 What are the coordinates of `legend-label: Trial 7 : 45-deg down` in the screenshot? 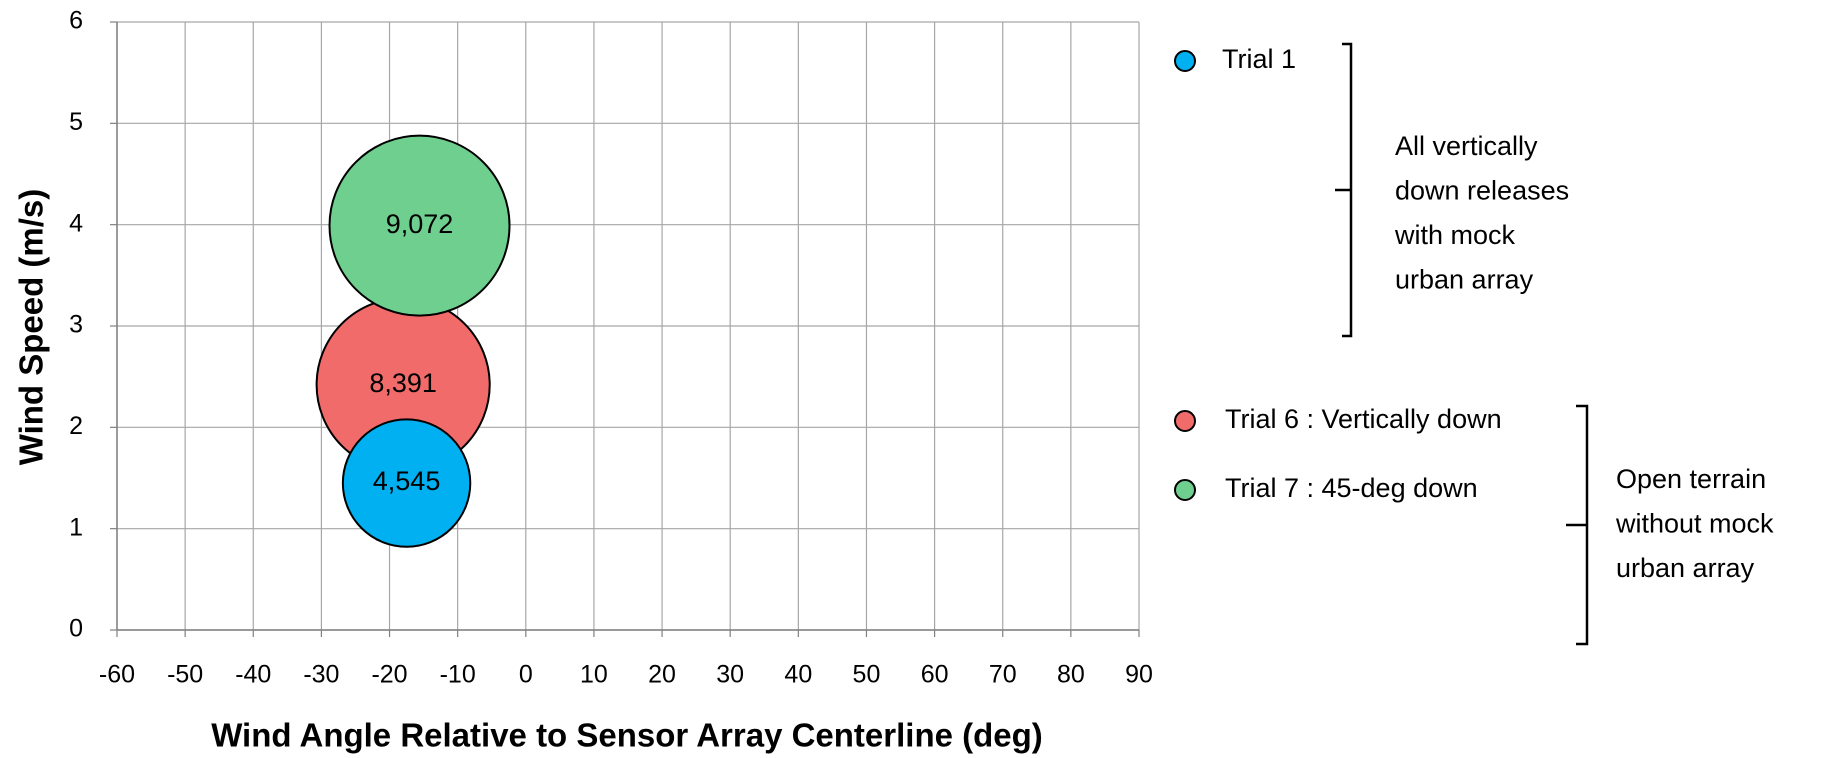 It's located at (1351, 488).